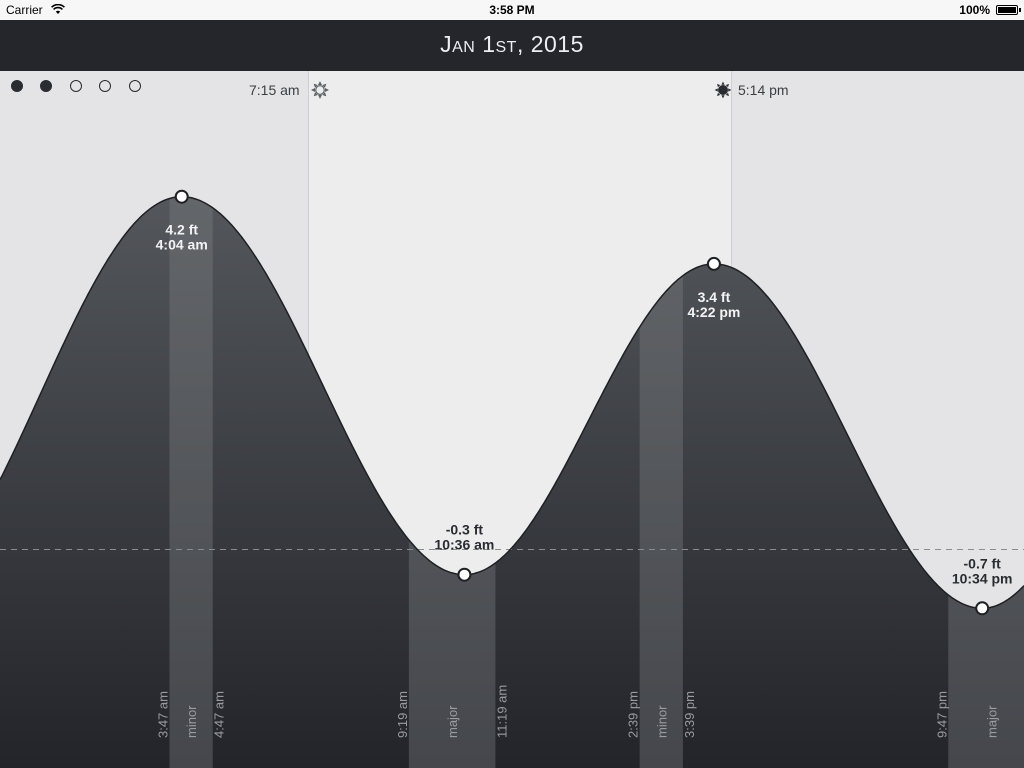 The width and height of the screenshot is (1024, 768). What do you see at coordinates (714, 297) in the screenshot?
I see `tide-height-label: 3.4 ft` at bounding box center [714, 297].